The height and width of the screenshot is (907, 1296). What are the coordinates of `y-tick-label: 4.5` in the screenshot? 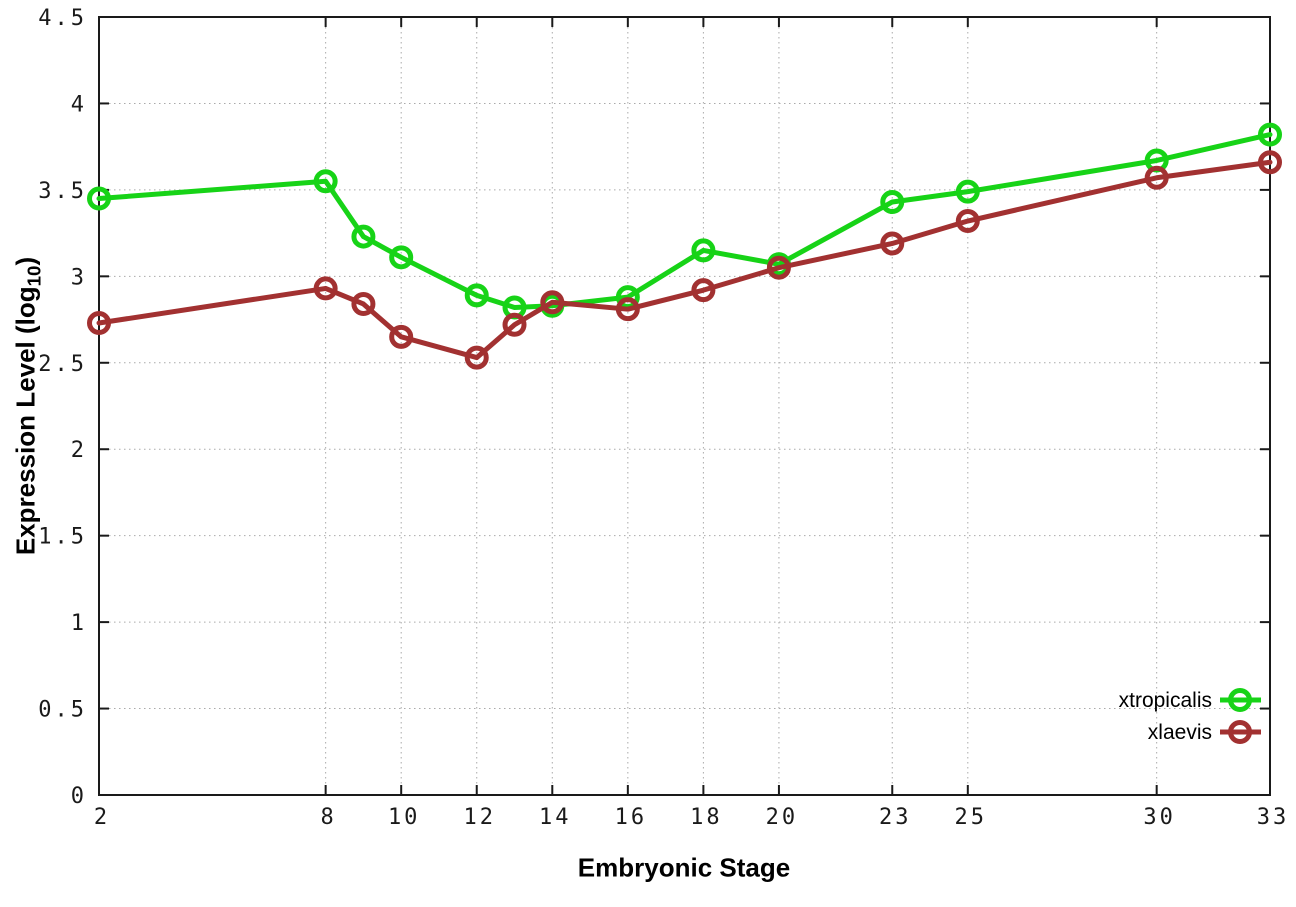 It's located at (62, 18).